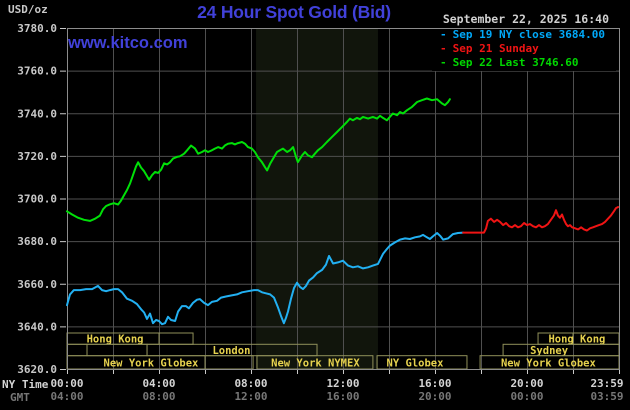 Image resolution: width=630 pixels, height=410 pixels. I want to click on legend-marker-sep21: -, so click(443, 48).